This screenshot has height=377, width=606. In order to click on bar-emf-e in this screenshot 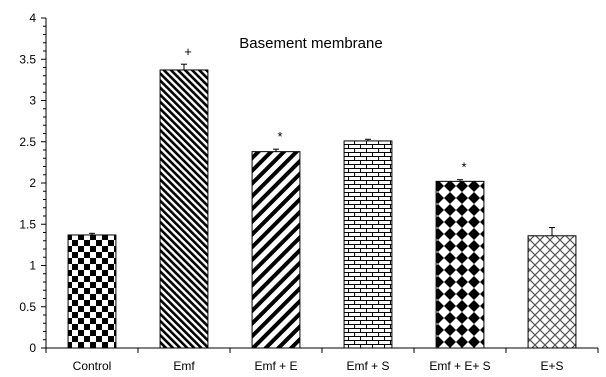, I will do `click(276, 250)`.